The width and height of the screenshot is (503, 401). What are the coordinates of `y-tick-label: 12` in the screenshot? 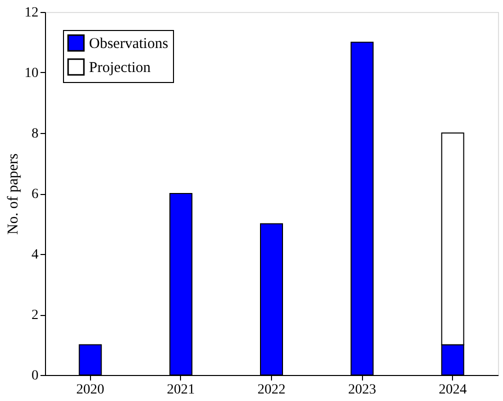 It's located at (31, 13).